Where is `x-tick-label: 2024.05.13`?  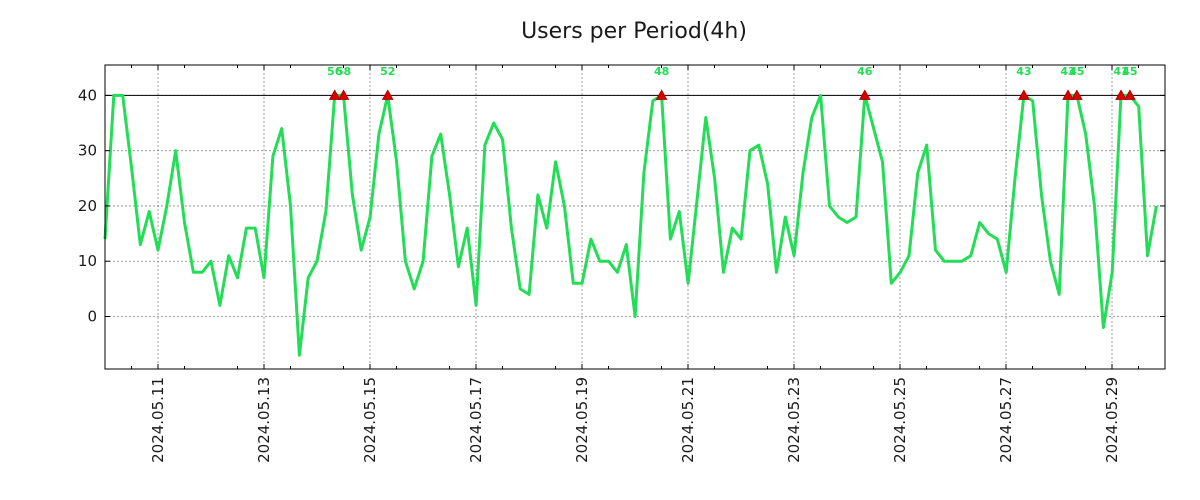 x-tick-label: 2024.05.13 is located at coordinates (264, 420).